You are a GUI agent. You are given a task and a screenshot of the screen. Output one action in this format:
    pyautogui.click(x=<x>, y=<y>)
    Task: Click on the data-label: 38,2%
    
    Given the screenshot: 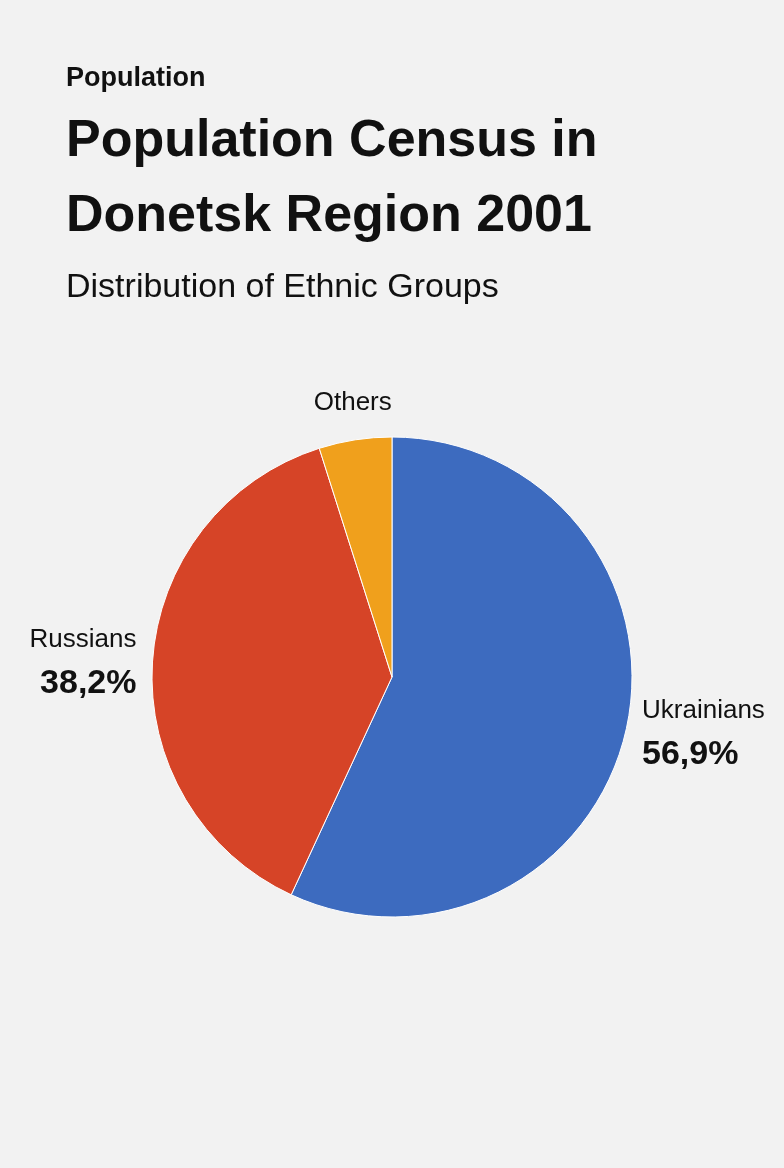 What is the action you would take?
    pyautogui.click(x=88, y=680)
    